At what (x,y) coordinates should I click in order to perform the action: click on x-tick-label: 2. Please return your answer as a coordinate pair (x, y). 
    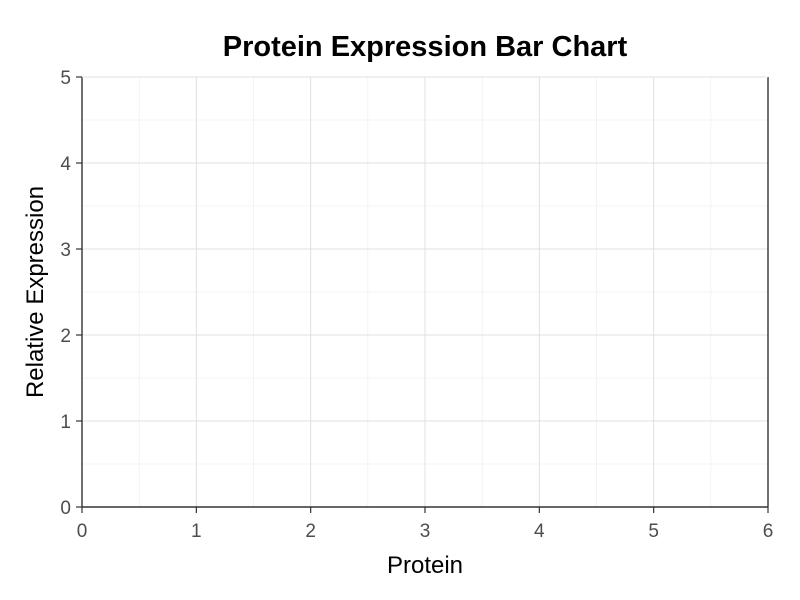
    Looking at the image, I should click on (310, 531).